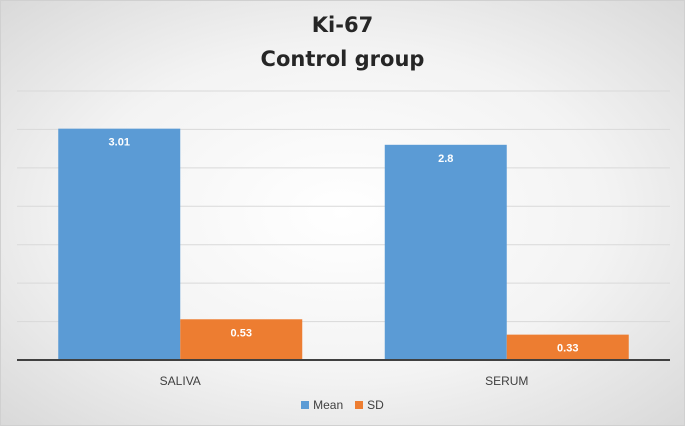  What do you see at coordinates (328, 405) in the screenshot?
I see `legend-label-mean: Mean` at bounding box center [328, 405].